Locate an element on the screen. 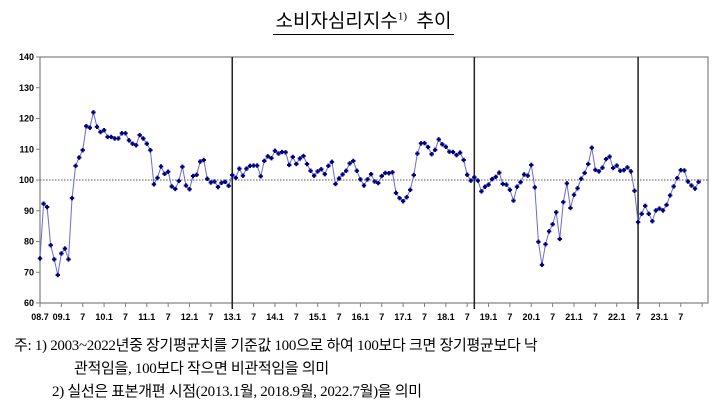  y-tick-label: 110 is located at coordinates (26, 149).